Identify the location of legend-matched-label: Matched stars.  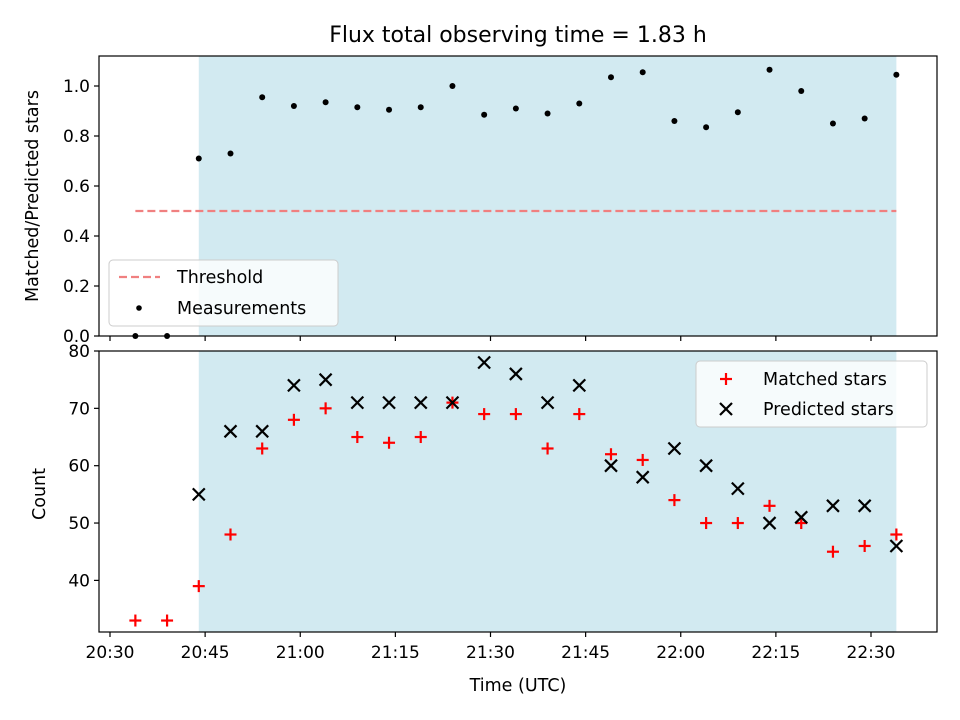
(825, 380).